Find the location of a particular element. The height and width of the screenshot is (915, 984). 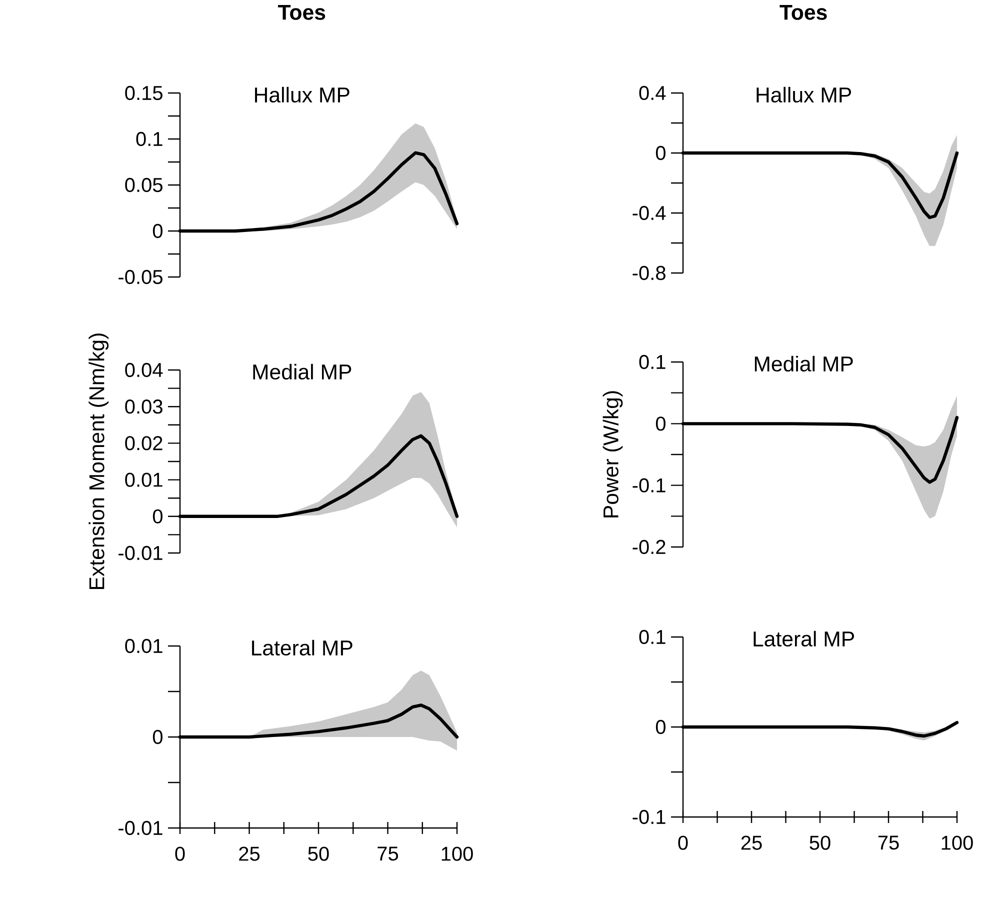

y-tick-label: -0.8 is located at coordinates (649, 273).